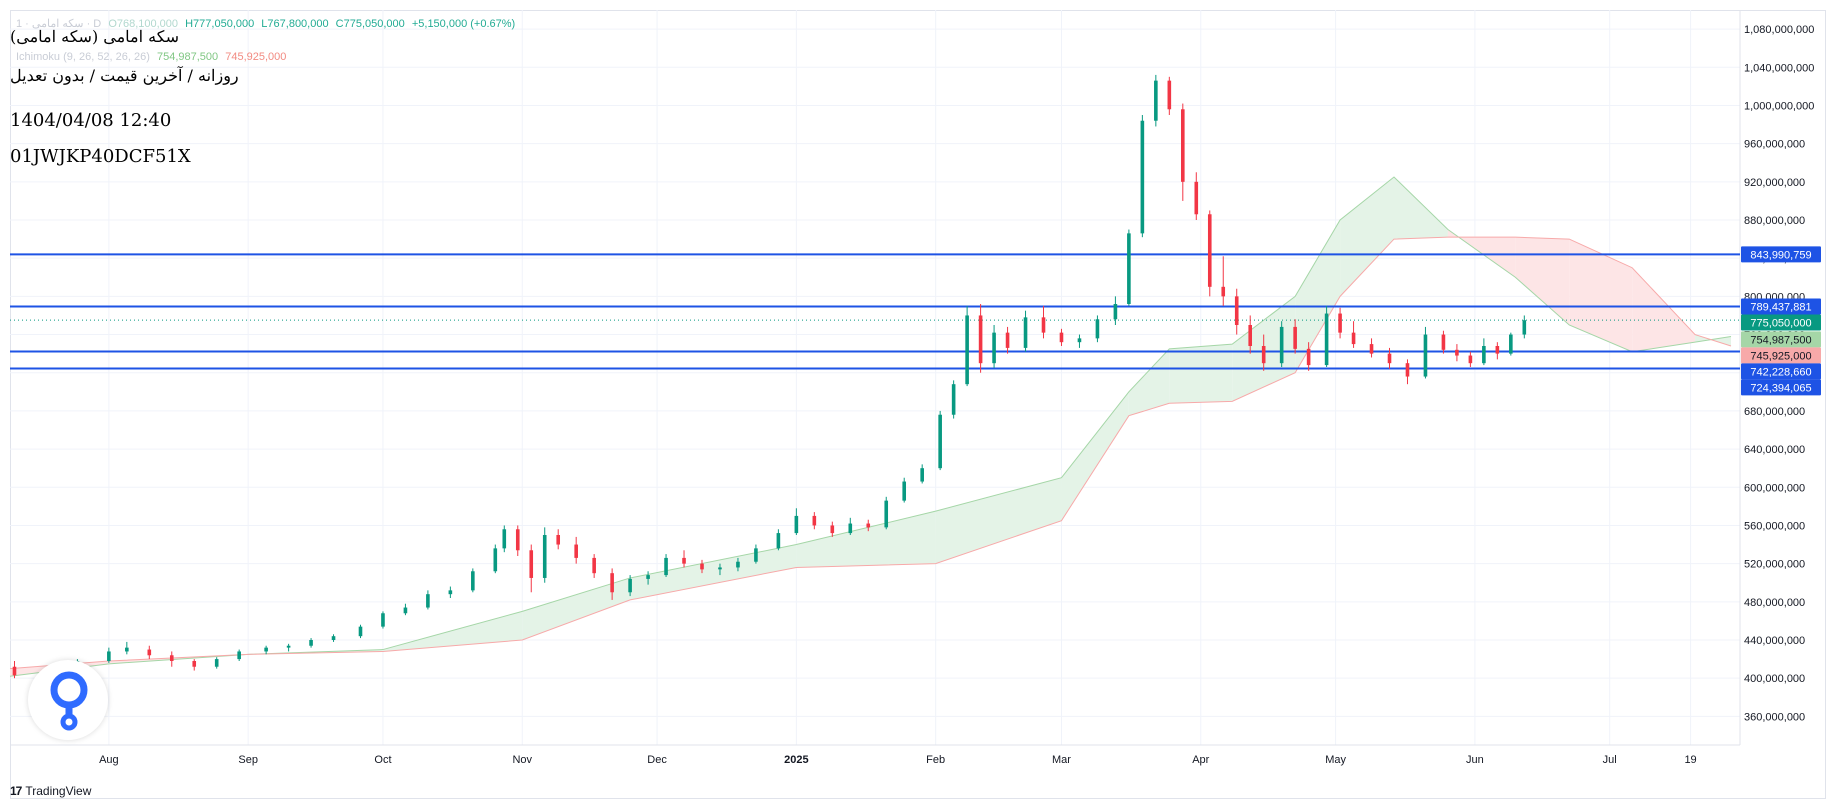 Image resolution: width=1836 pixels, height=809 pixels. I want to click on broker-logo, so click(68, 700).